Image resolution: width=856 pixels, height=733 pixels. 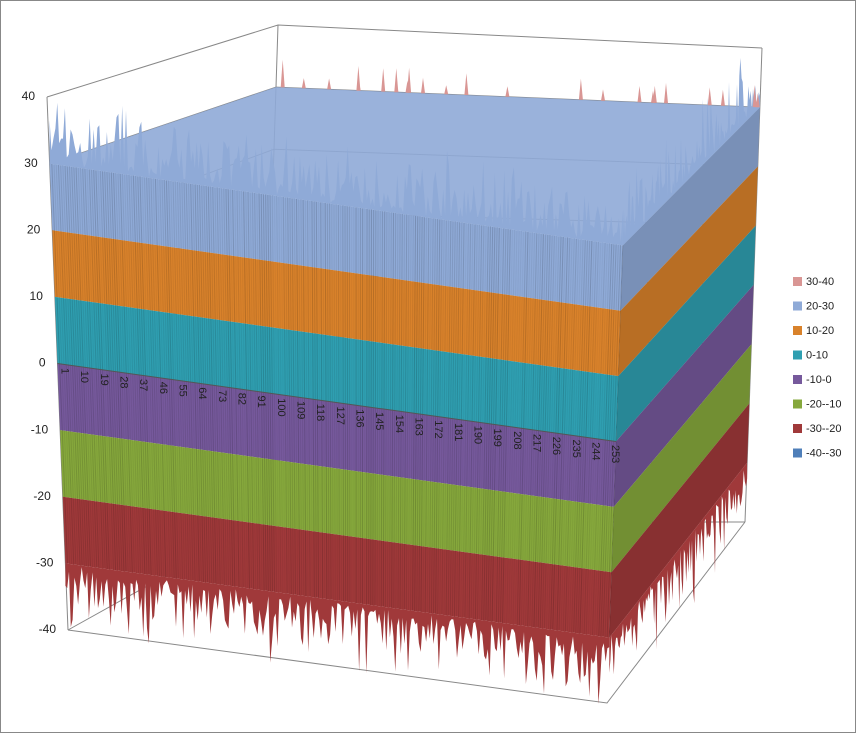 What do you see at coordinates (497, 437) in the screenshot?
I see `x-tick-label: 199` at bounding box center [497, 437].